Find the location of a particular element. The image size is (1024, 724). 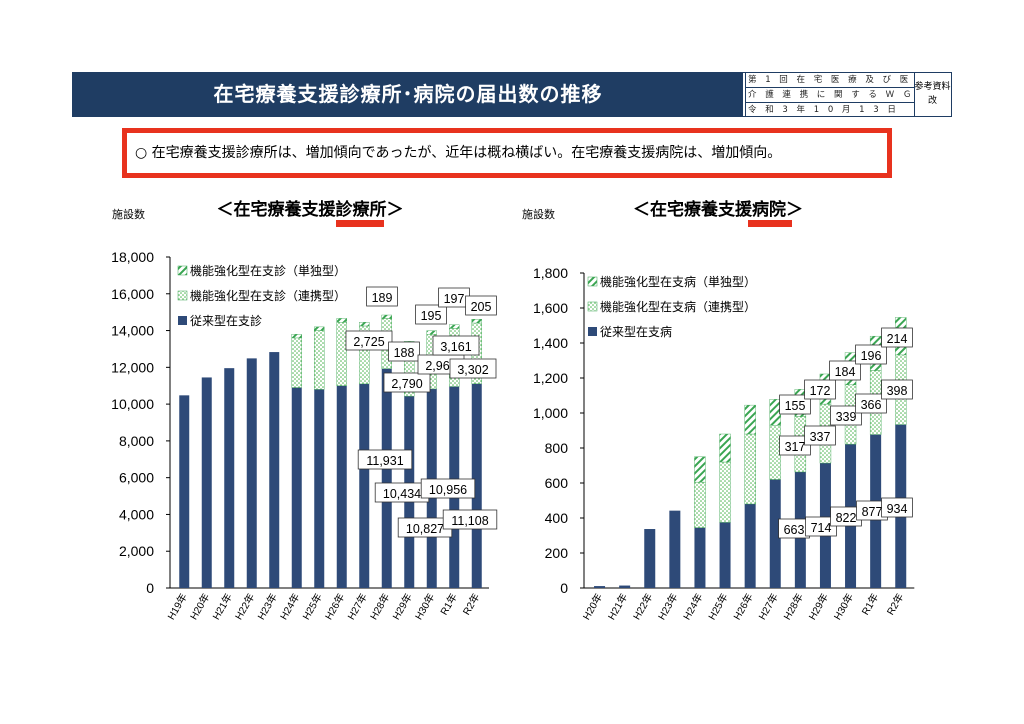

chart1-y-axis-label: 施設数 is located at coordinates (128, 214).